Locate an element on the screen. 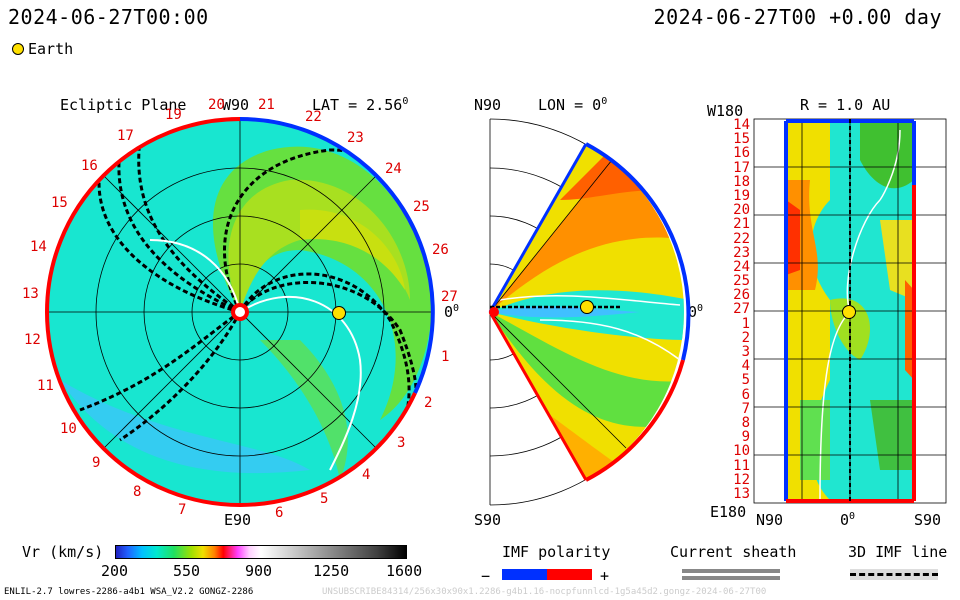  row-label: 19 is located at coordinates (741, 195).